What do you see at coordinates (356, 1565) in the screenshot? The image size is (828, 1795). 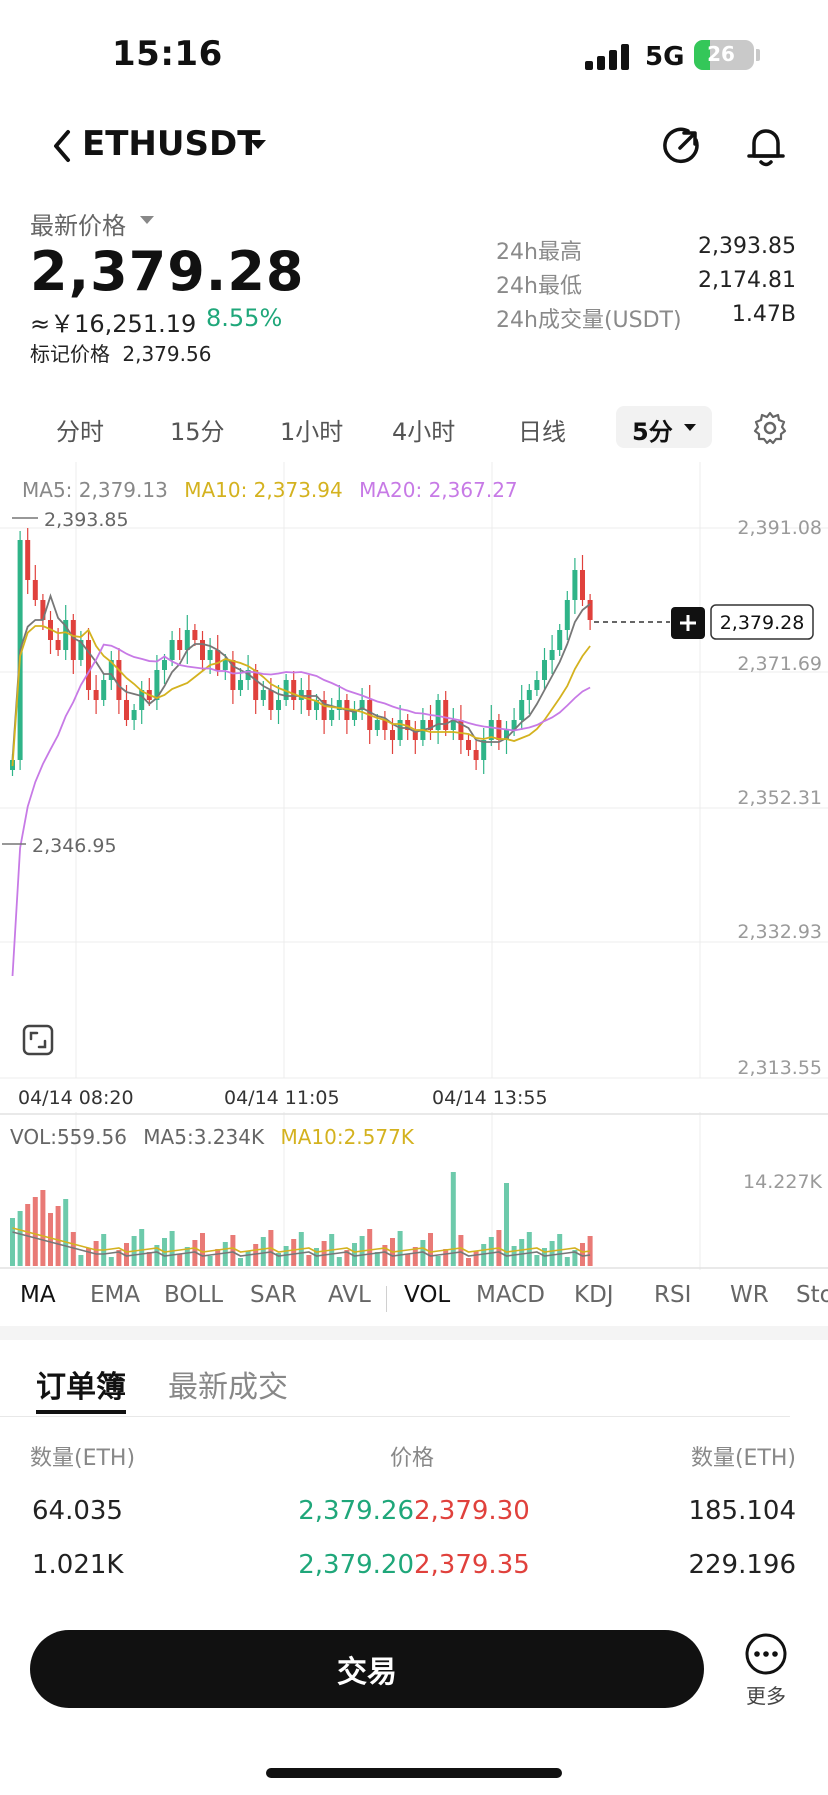 I see `bid-price: 2,379.20` at bounding box center [356, 1565].